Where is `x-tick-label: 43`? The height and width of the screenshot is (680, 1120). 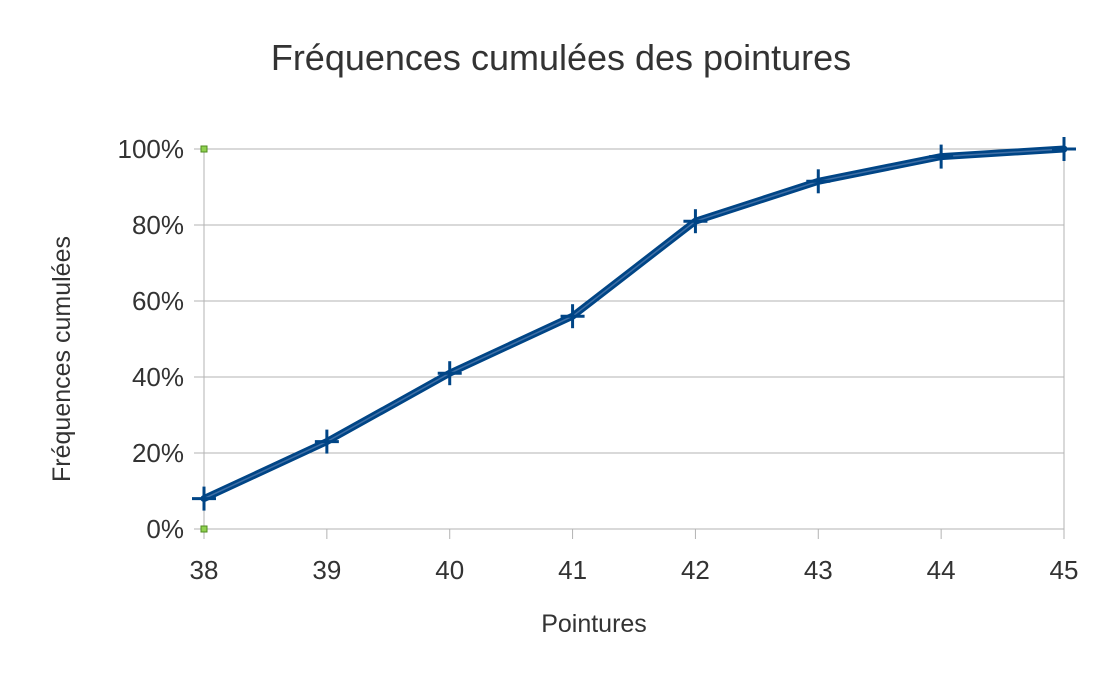 x-tick-label: 43 is located at coordinates (818, 570).